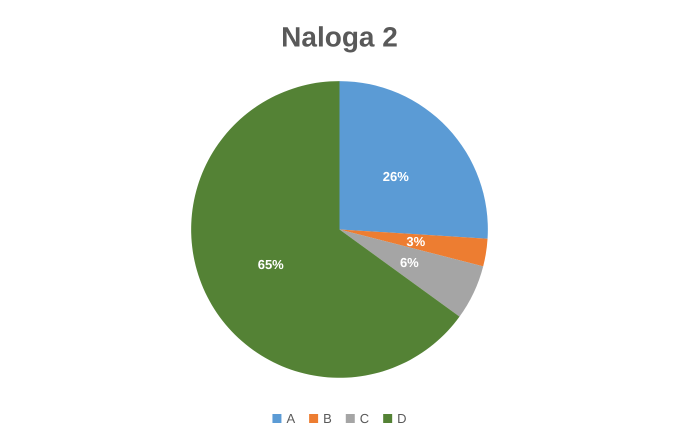 This screenshot has height=446, width=679. What do you see at coordinates (271, 264) in the screenshot?
I see `data-label: 65%` at bounding box center [271, 264].